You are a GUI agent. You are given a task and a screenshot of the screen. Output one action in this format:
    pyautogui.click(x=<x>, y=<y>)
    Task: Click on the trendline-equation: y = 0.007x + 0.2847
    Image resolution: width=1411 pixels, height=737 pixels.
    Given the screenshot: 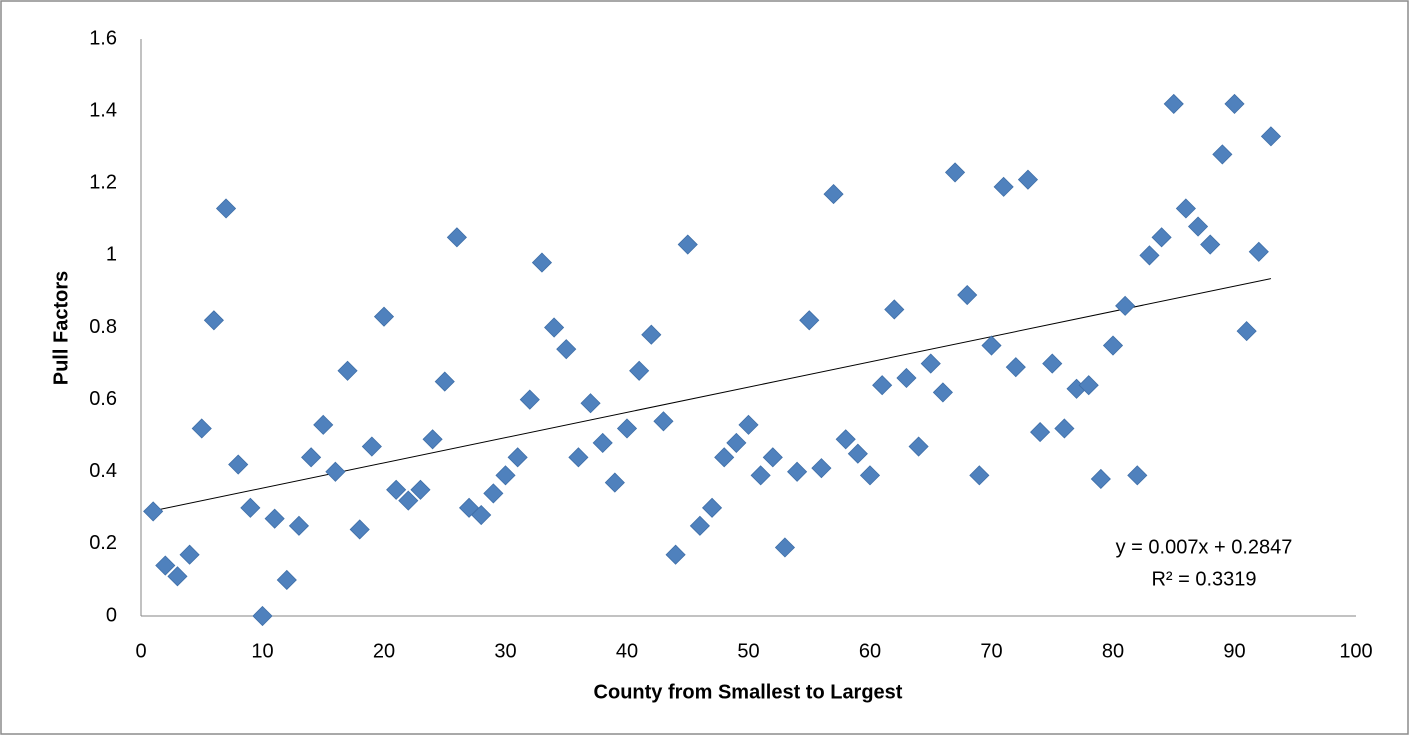 What is the action you would take?
    pyautogui.click(x=1204, y=547)
    